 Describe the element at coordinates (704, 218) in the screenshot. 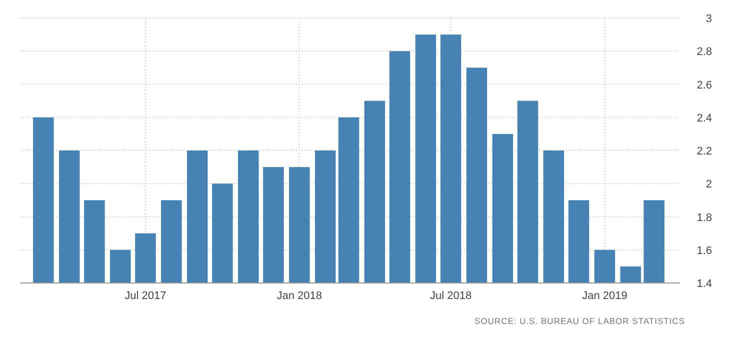

I see `y-tick-label: 1.8` at that location.